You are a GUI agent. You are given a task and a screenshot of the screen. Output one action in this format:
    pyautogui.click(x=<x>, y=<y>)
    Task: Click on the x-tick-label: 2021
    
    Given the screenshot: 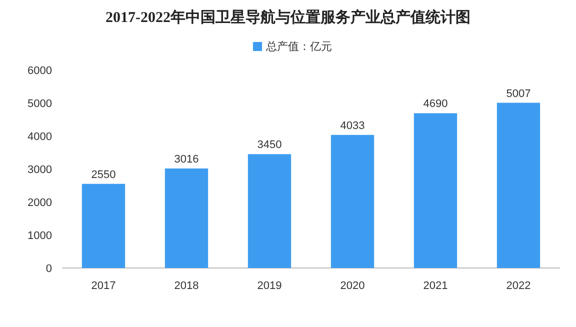 What is the action you would take?
    pyautogui.click(x=435, y=286)
    